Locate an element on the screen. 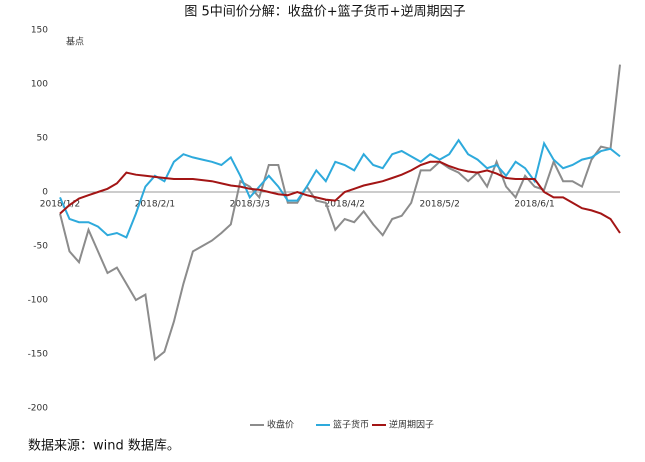 Image resolution: width=645 pixels, height=462 pixels. legend-label: 收盘价 is located at coordinates (280, 425).